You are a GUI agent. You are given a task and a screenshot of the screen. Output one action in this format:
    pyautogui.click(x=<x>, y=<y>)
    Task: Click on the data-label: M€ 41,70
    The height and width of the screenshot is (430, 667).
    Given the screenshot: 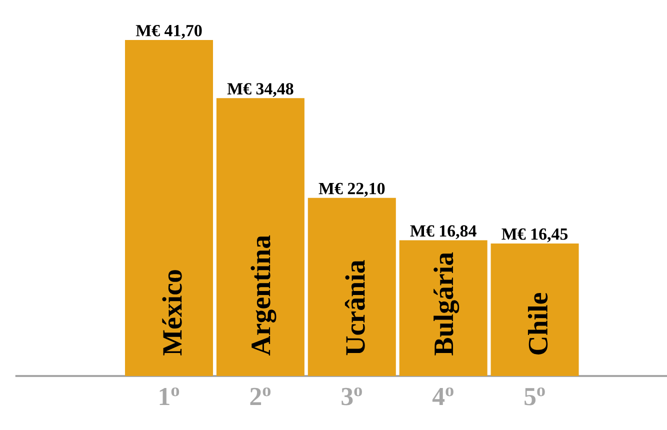 What is the action you would take?
    pyautogui.click(x=169, y=31)
    